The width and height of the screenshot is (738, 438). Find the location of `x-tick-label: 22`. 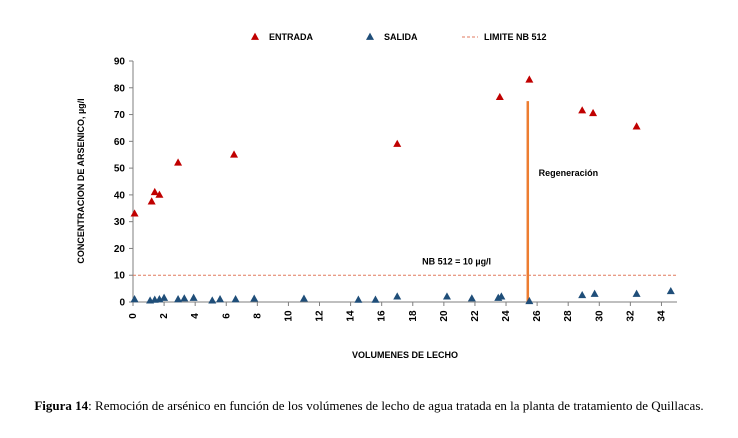

x-tick-label: 22 is located at coordinates (475, 316).